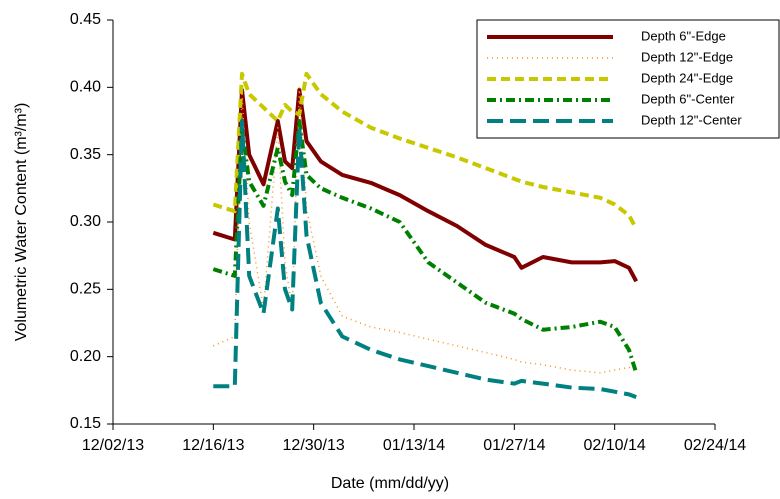 The height and width of the screenshot is (499, 780). I want to click on x-tick-label: 12/30/13, so click(314, 445).